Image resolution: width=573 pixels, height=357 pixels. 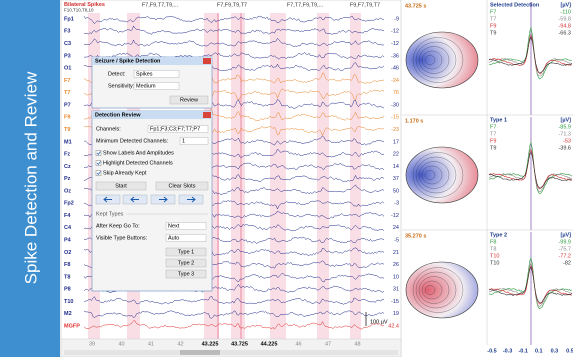 I want to click on channel-amp: -110, so click(x=565, y=12).